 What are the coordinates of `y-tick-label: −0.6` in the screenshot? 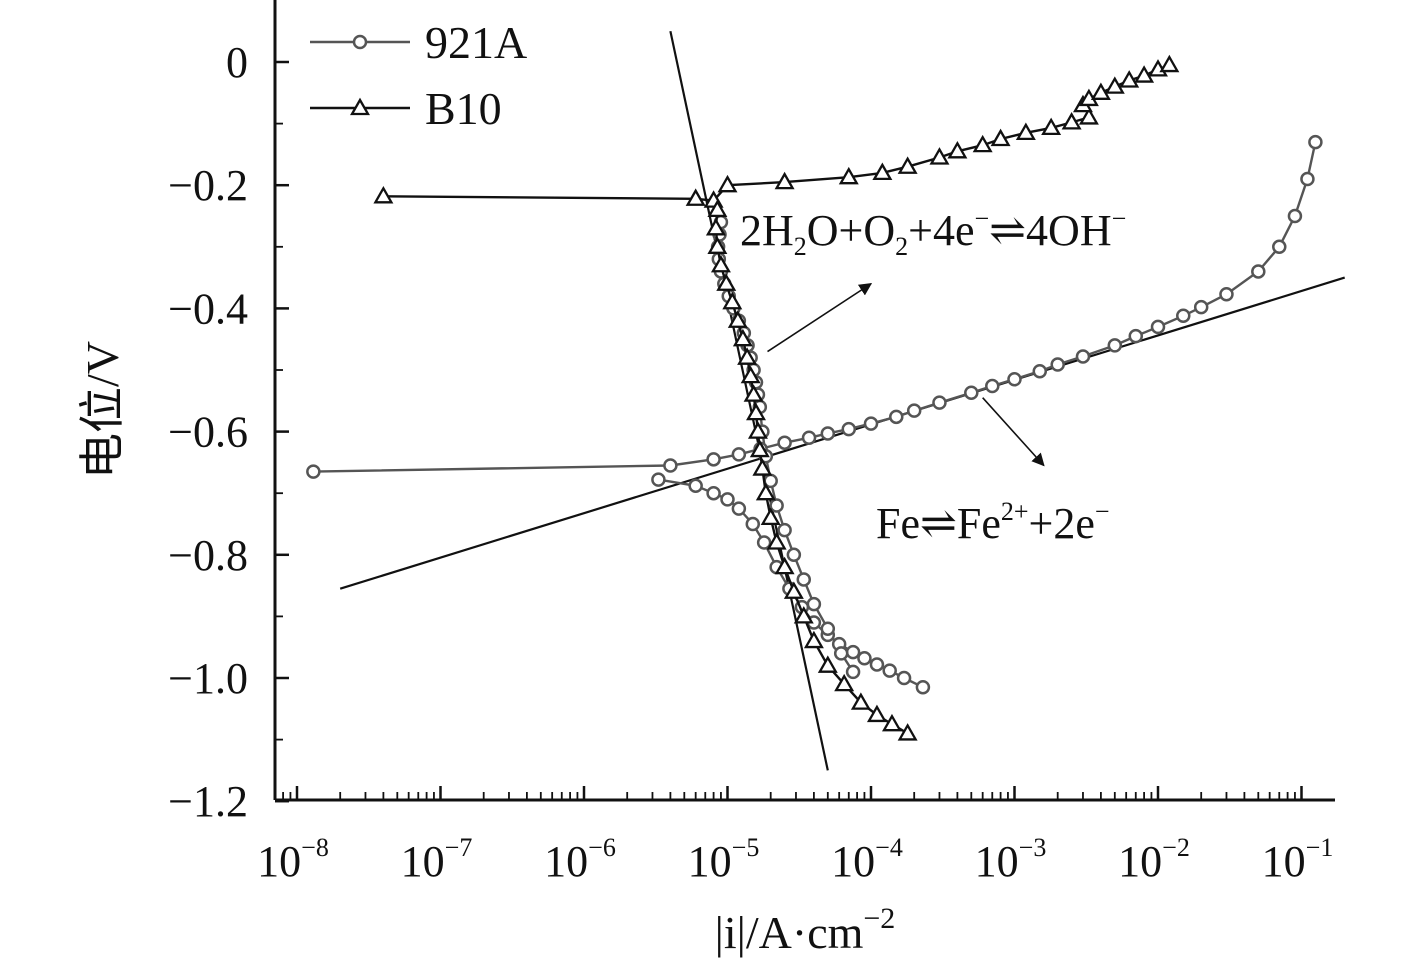 It's located at (208, 432).